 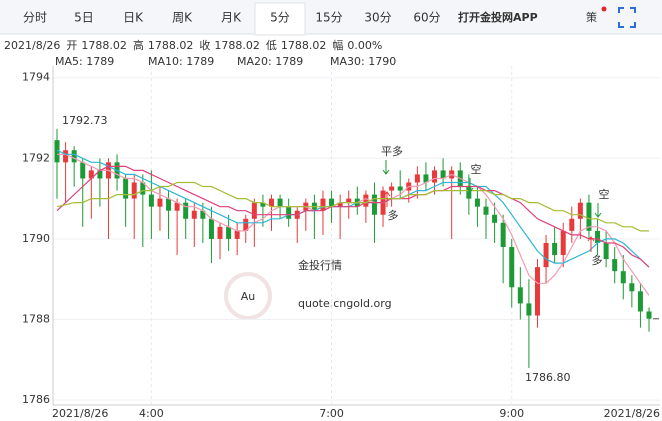 What do you see at coordinates (591, 17) in the screenshot?
I see `strategy-icon: 策` at bounding box center [591, 17].